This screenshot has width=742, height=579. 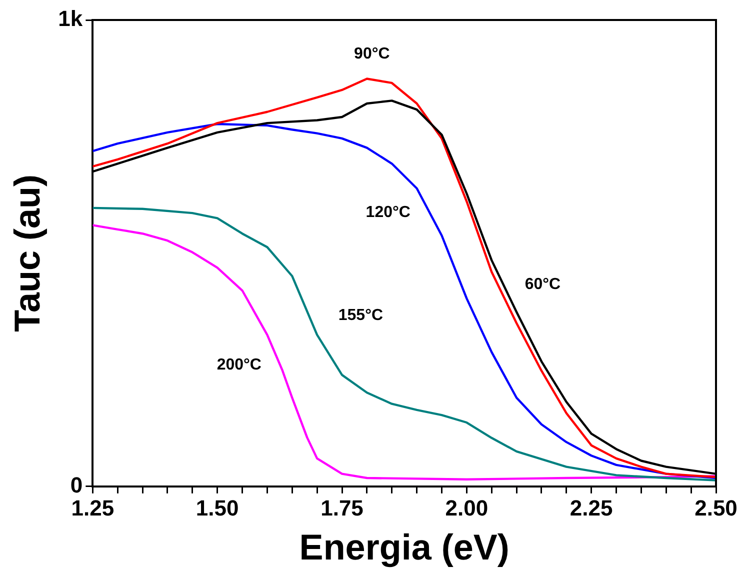 What do you see at coordinates (92, 508) in the screenshot?
I see `x-tick-label: 1.25` at bounding box center [92, 508].